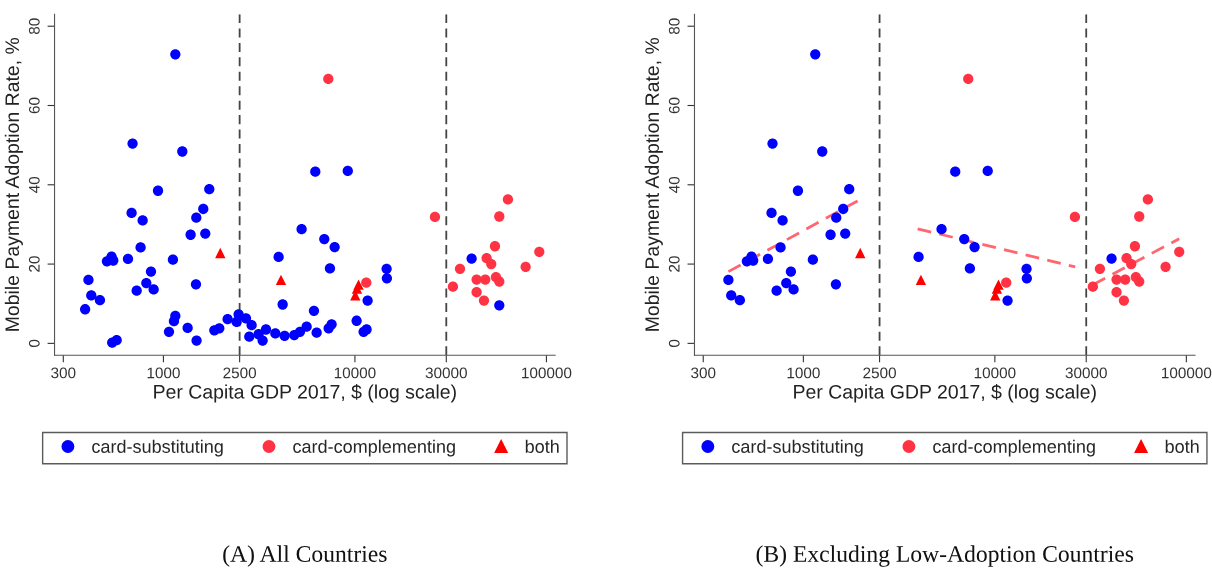 The image size is (1212, 573). I want to click on text: (A) All Countries, so click(305, 556).